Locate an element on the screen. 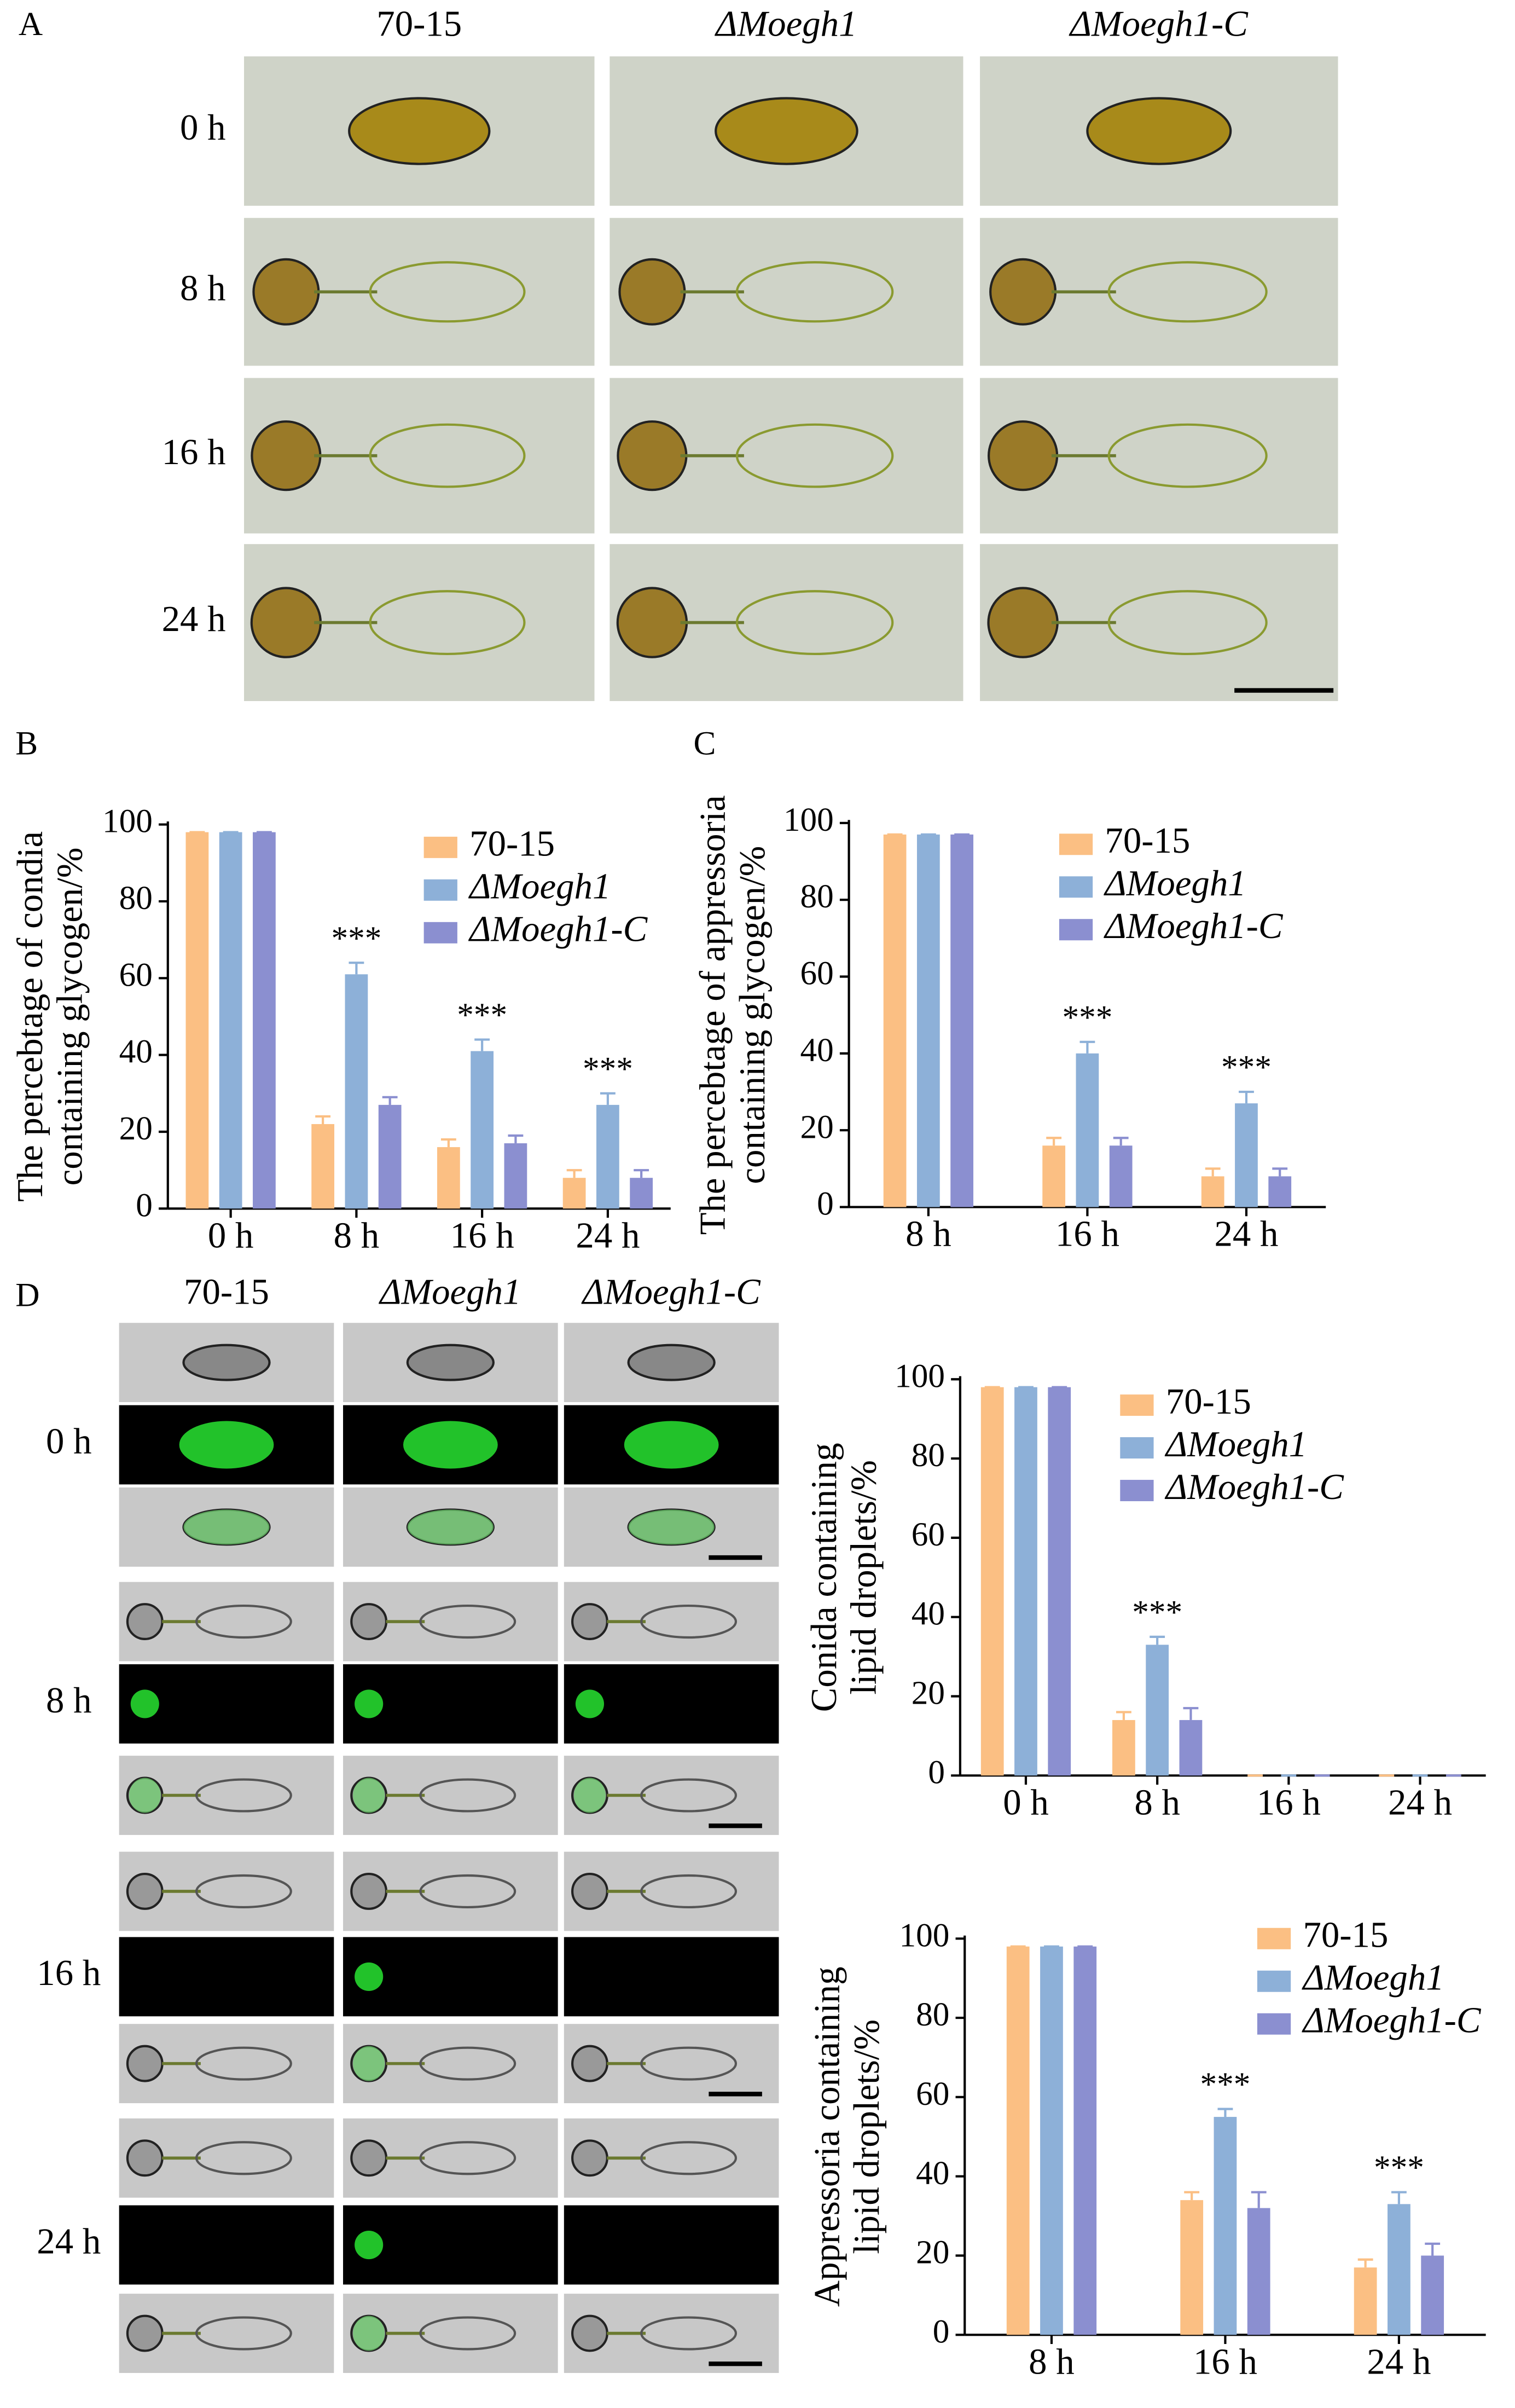  column-header: ΔMoegh1 is located at coordinates (450, 1291).